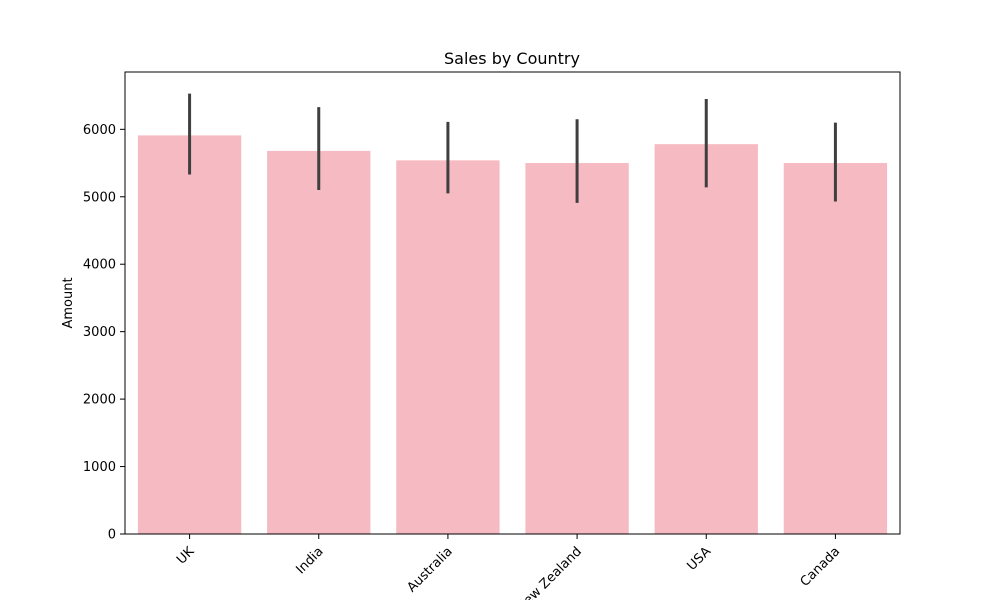 This screenshot has height=600, width=1000. What do you see at coordinates (186, 556) in the screenshot?
I see `x-tick-label: UK` at bounding box center [186, 556].